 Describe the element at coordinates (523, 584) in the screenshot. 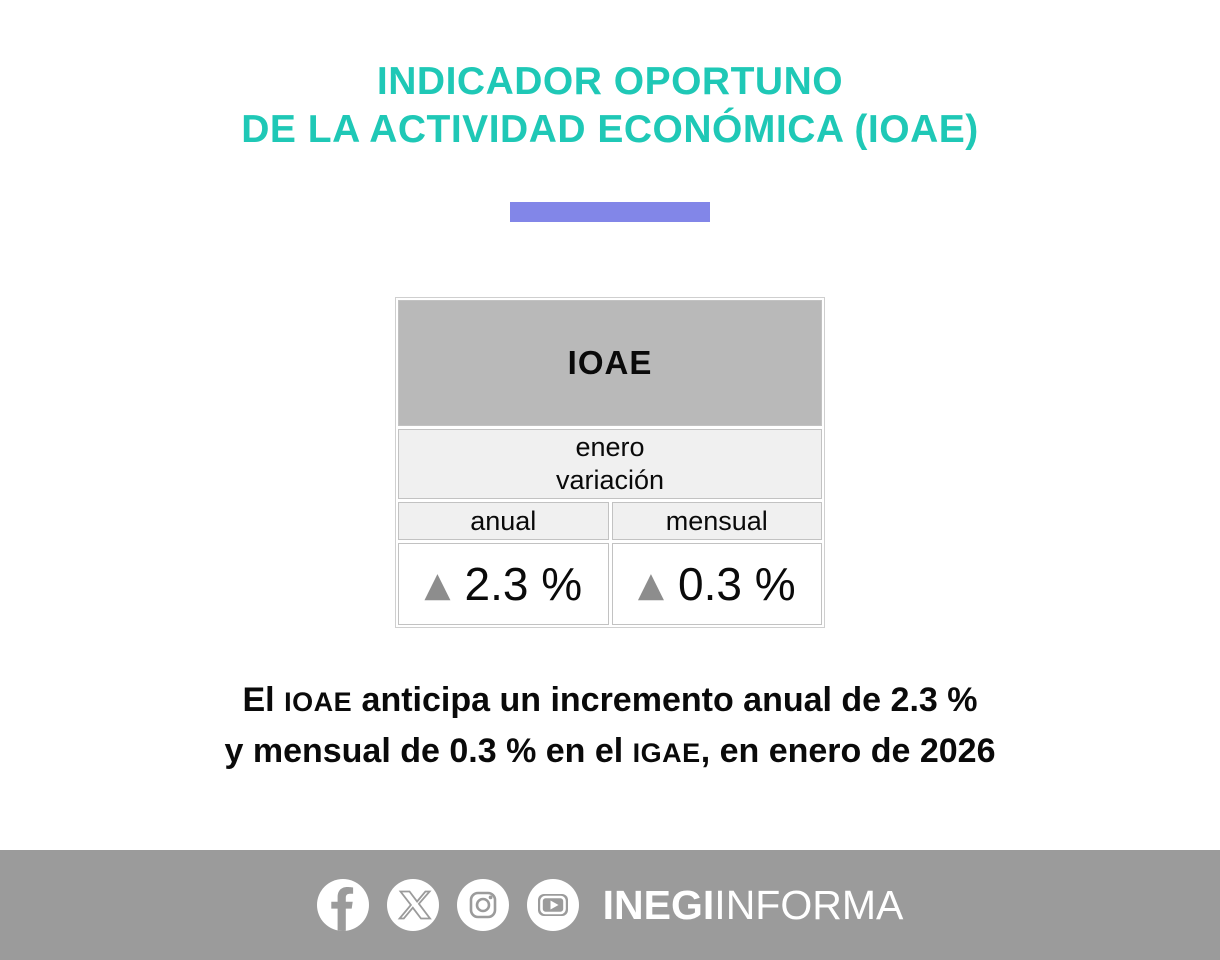

I see `anual-value: 2.3 %` at that location.